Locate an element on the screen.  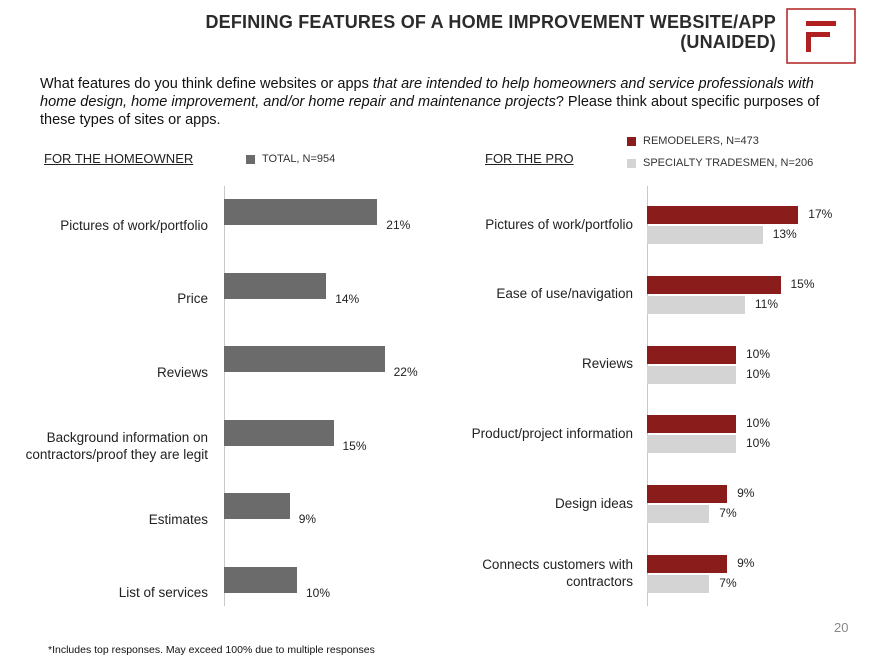
pro-category-label: Product/project information is located at coordinates (523, 433).